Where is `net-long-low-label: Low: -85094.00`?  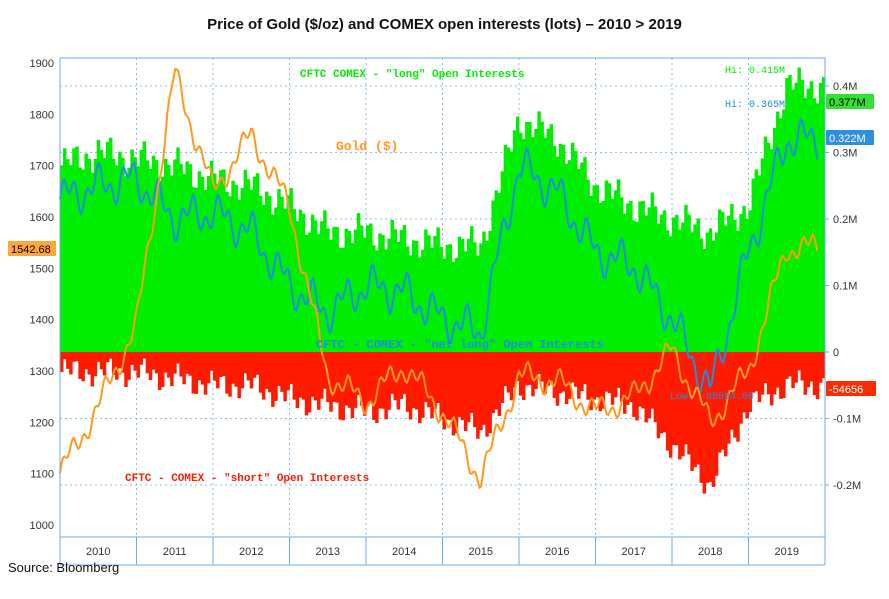 net-long-low-label: Low: -85094.00 is located at coordinates (712, 397).